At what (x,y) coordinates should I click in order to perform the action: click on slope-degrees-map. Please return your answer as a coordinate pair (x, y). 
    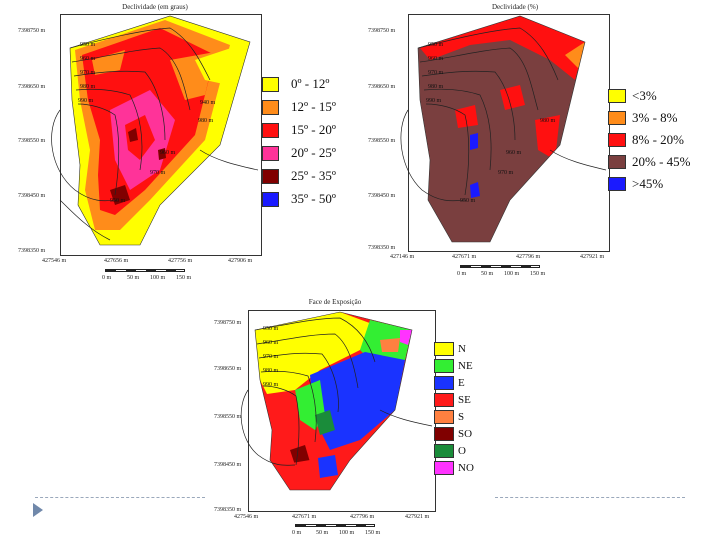
    Looking at the image, I should click on (155, 130).